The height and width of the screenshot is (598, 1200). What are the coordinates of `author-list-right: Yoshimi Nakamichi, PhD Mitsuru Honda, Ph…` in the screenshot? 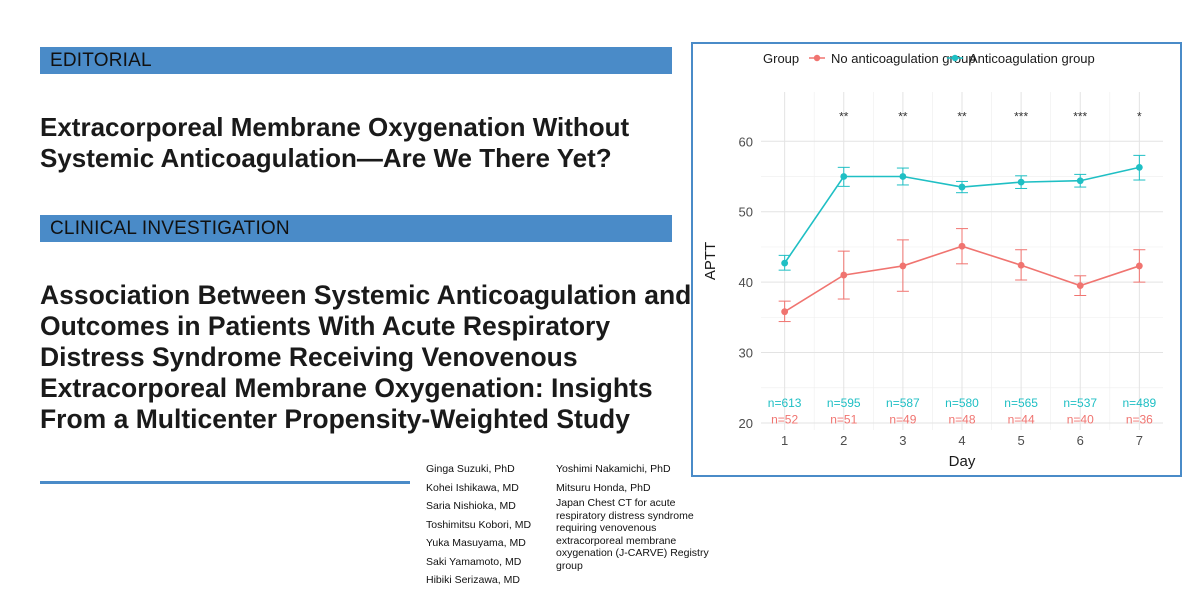 It's located at (613, 478).